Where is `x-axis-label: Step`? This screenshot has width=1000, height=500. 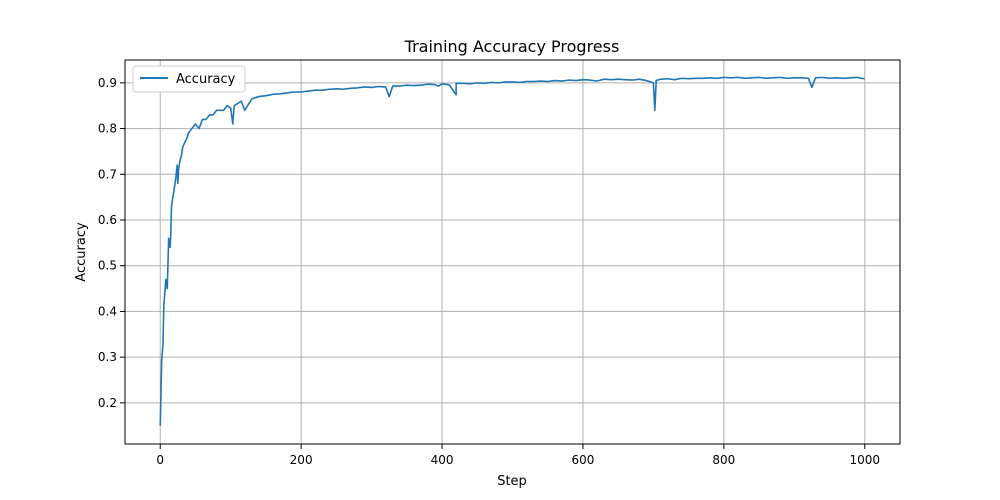
x-axis-label: Step is located at coordinates (512, 481).